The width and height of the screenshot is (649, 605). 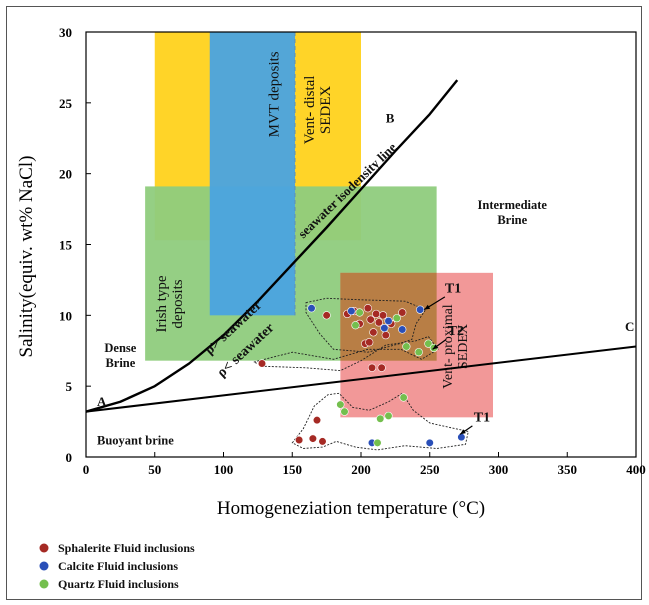 I want to click on label-irish-deposits: Irish typedeposits, so click(x=170, y=303).